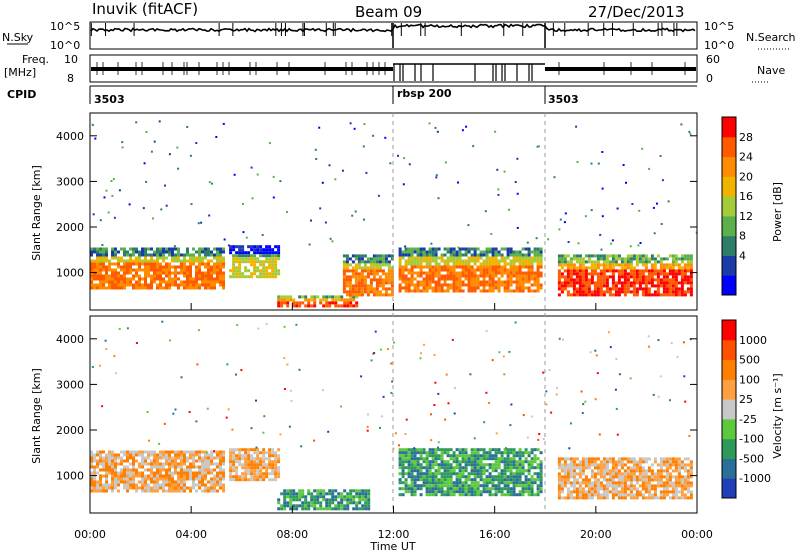  What do you see at coordinates (70, 273) in the screenshot?
I see `y-tick-label: 1000` at bounding box center [70, 273].